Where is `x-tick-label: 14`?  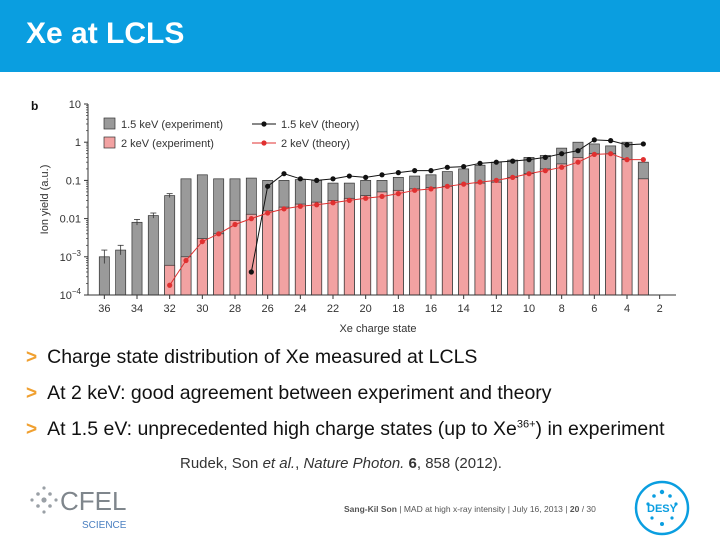
x-tick-label: 14 is located at coordinates (464, 309).